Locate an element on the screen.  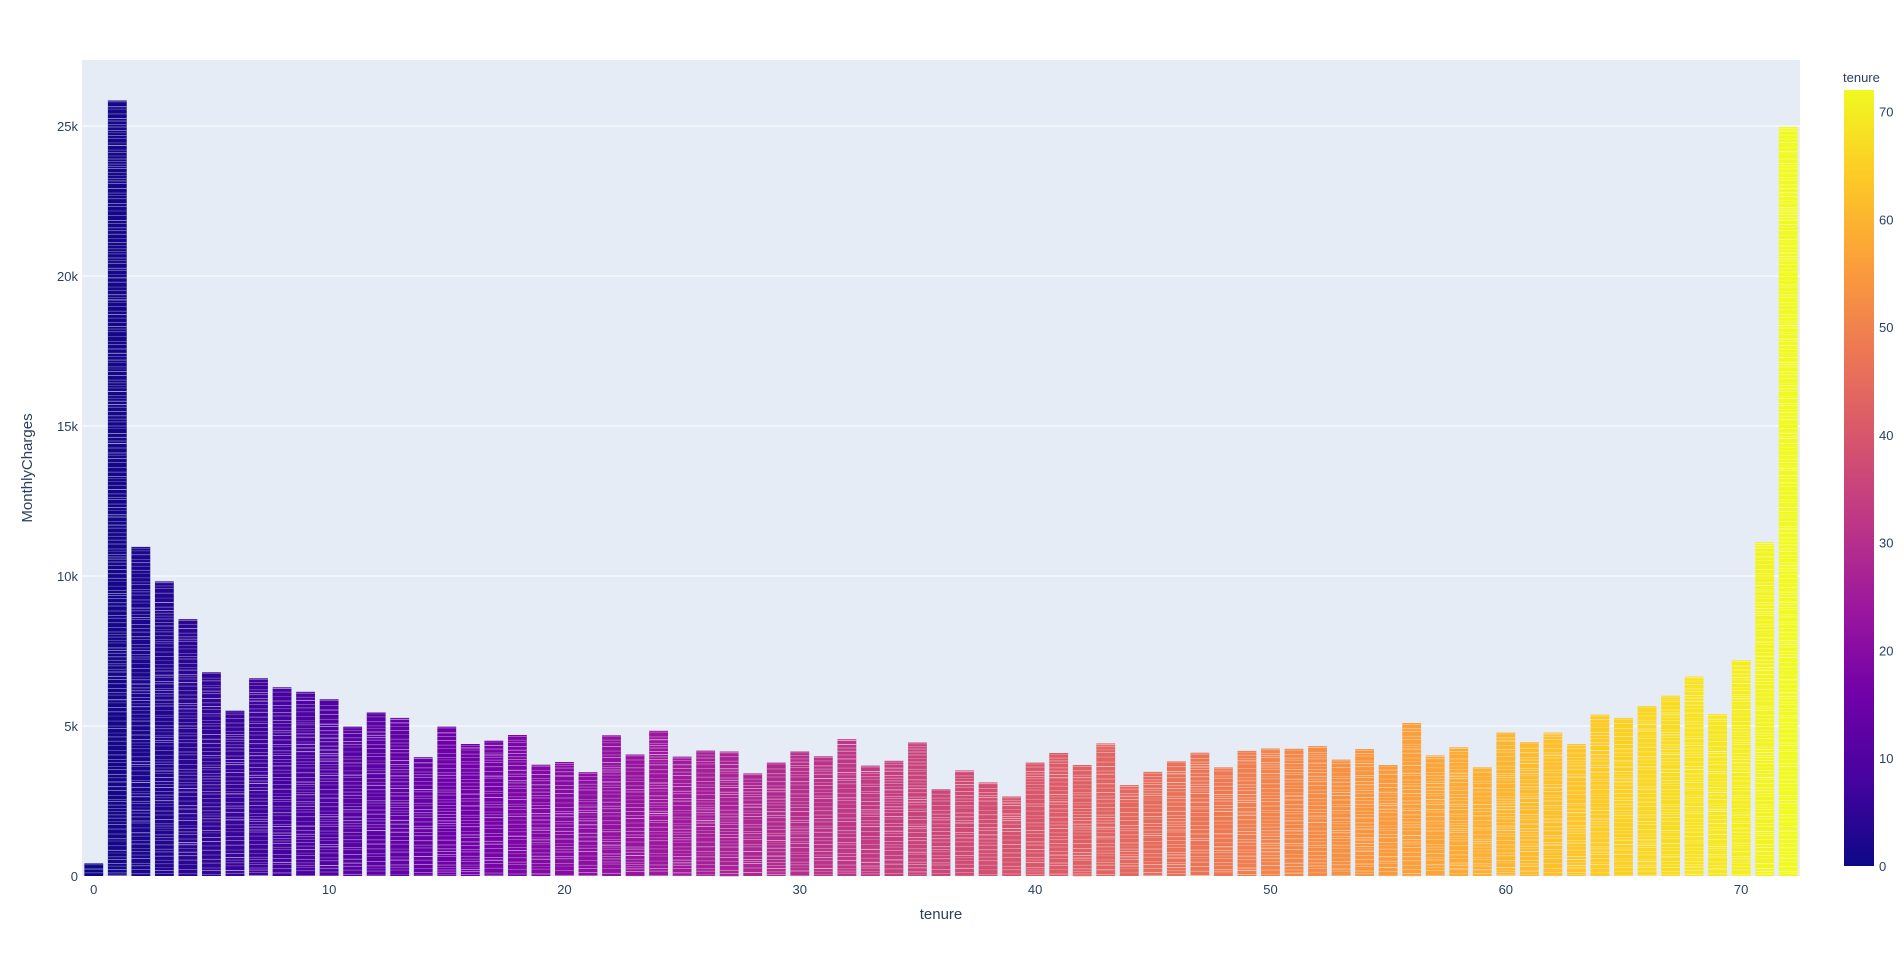
colorbar-tick-label: 40 is located at coordinates (1886, 435).